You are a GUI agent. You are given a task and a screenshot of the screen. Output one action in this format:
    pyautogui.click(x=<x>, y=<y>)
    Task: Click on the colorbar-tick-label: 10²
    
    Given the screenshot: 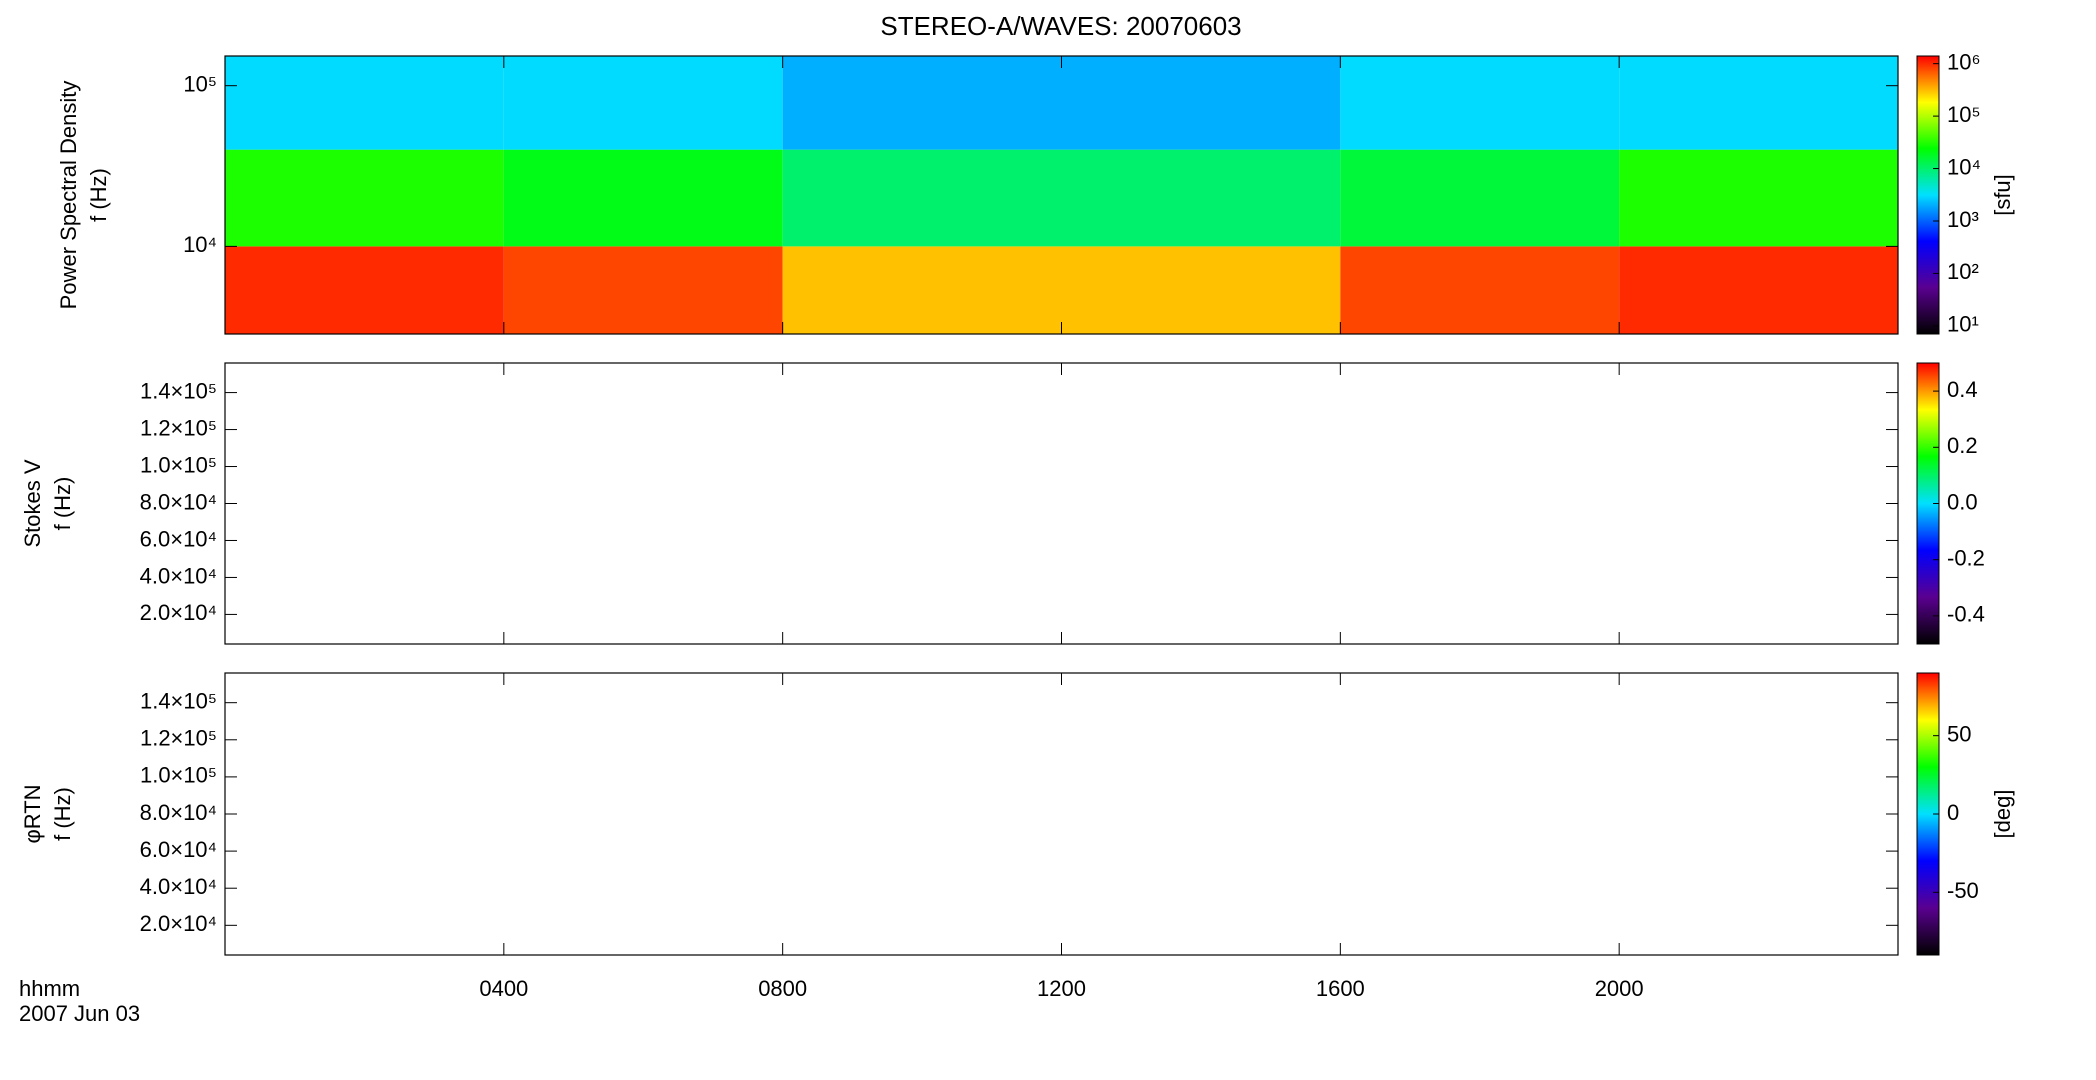 What is the action you would take?
    pyautogui.click(x=1963, y=271)
    